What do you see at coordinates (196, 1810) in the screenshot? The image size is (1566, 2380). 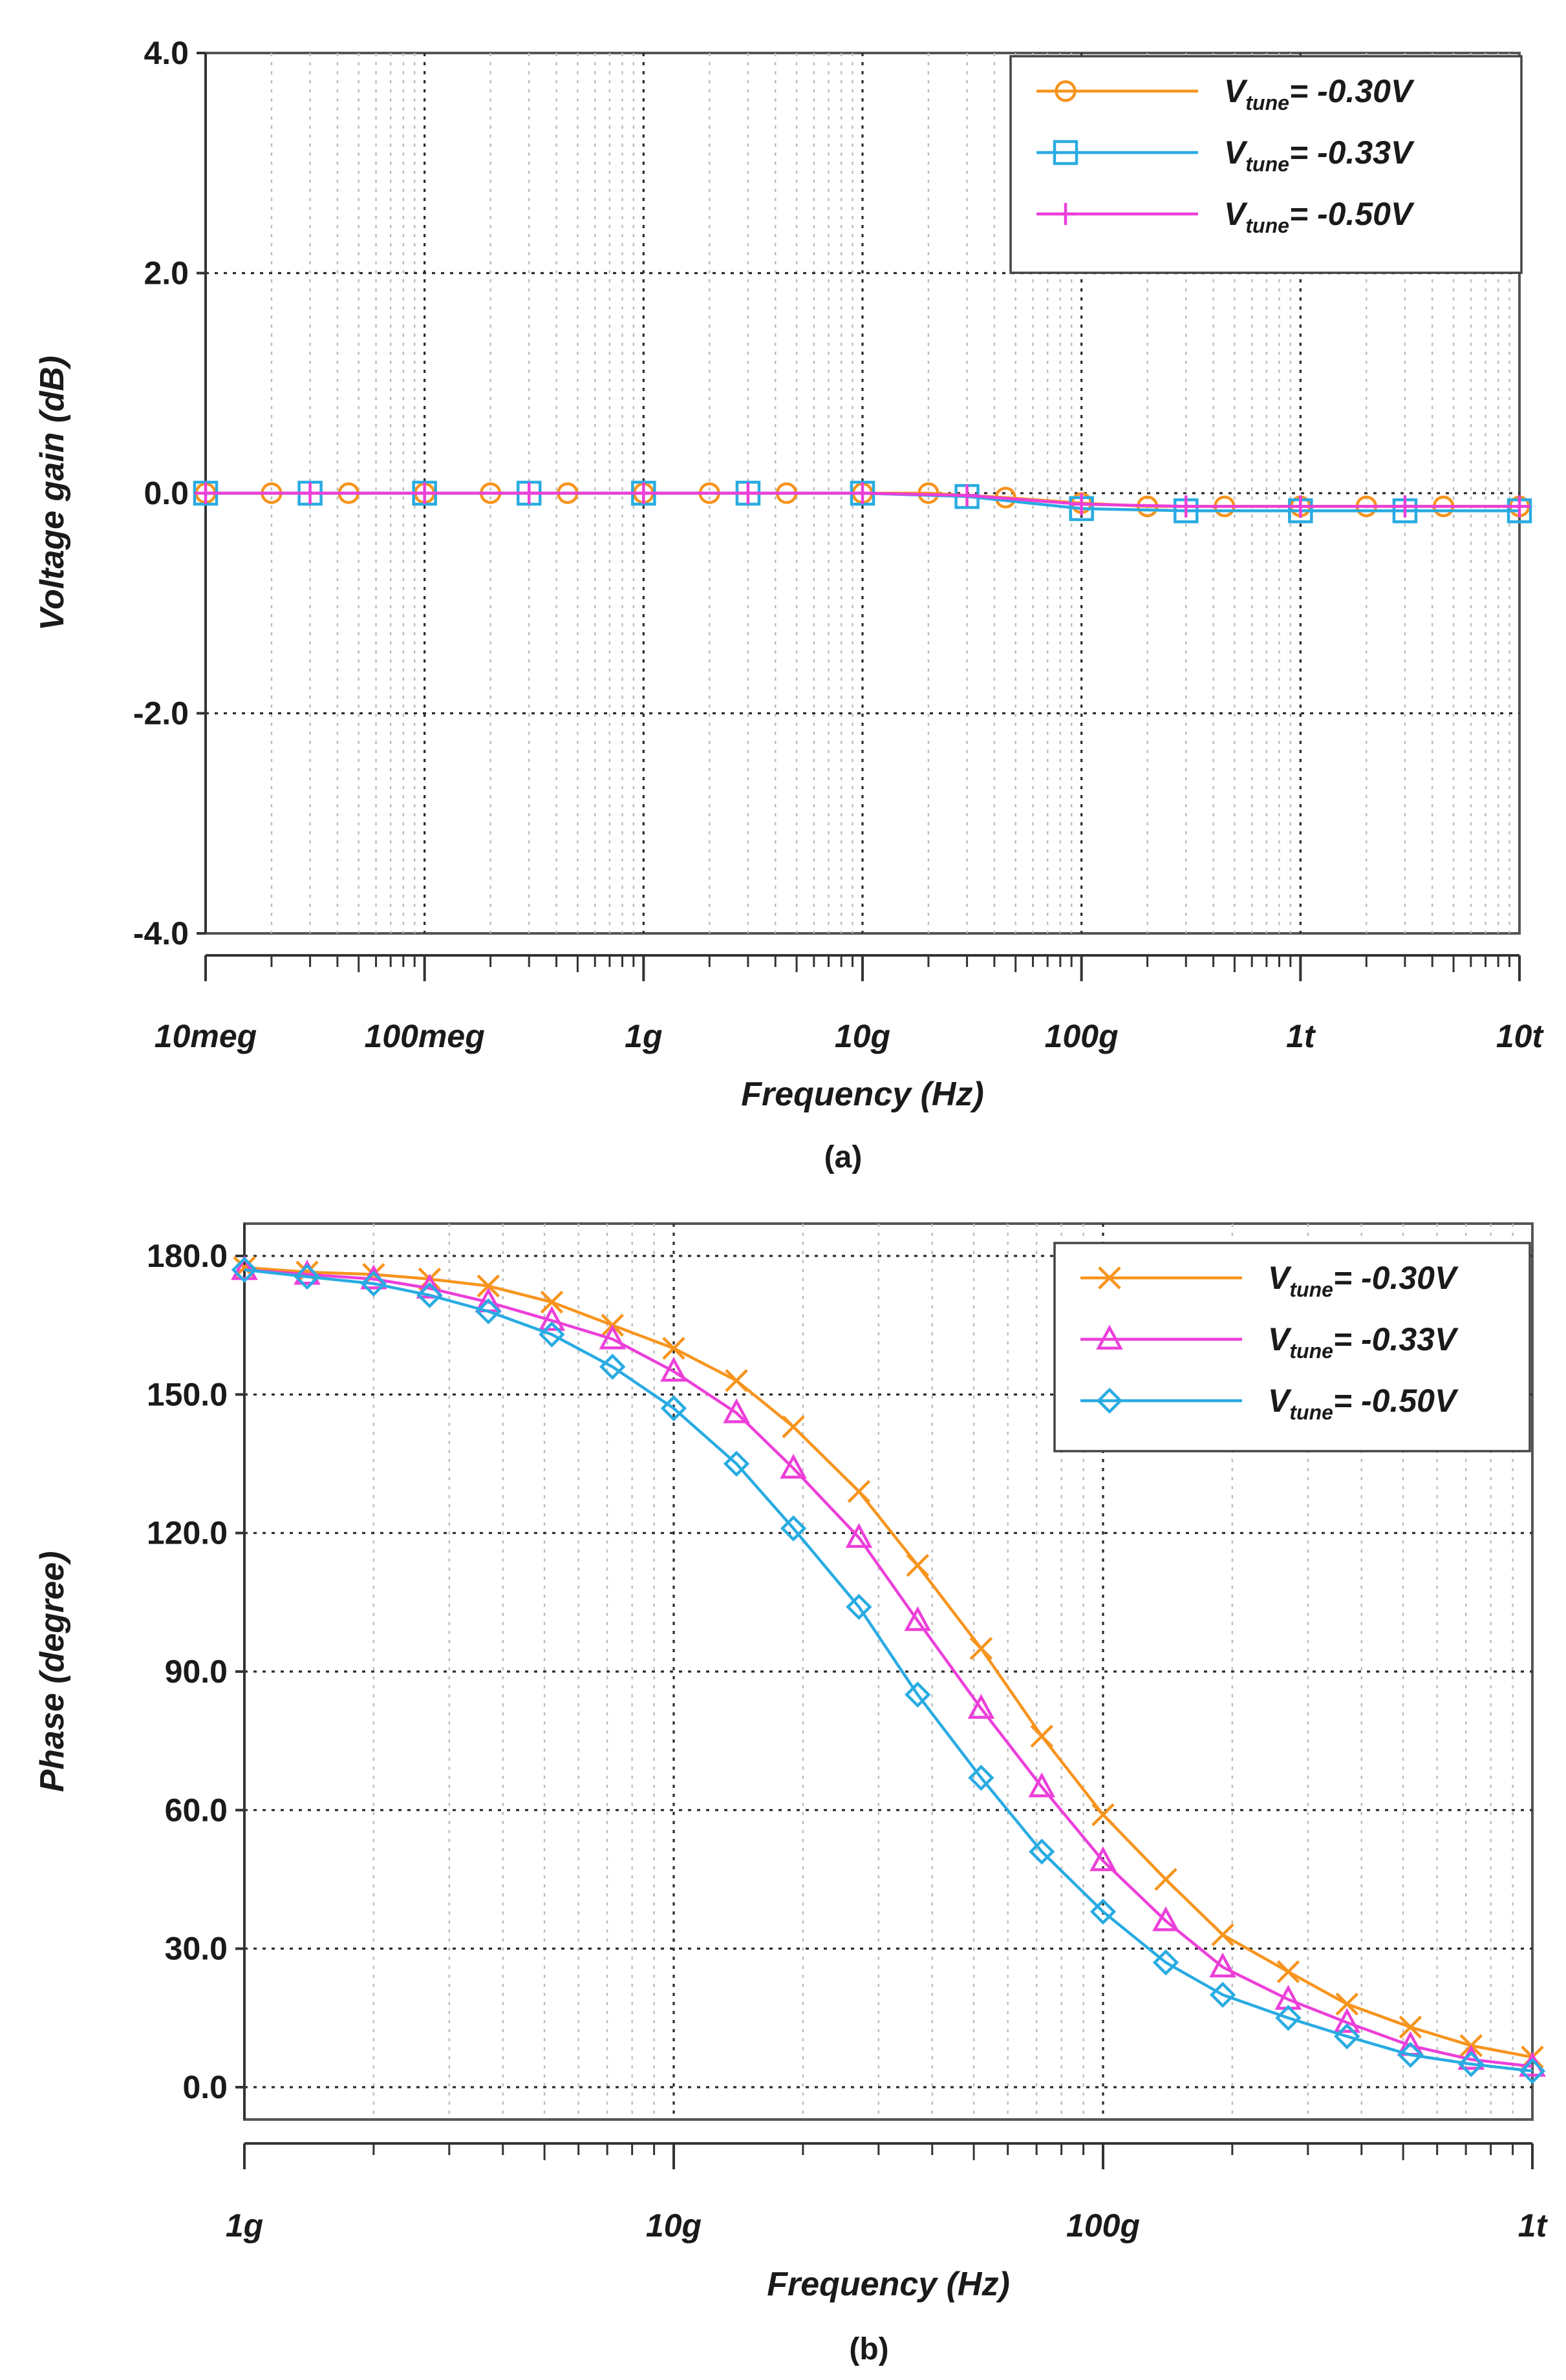 I see `y-tick-label: 60.0` at bounding box center [196, 1810].